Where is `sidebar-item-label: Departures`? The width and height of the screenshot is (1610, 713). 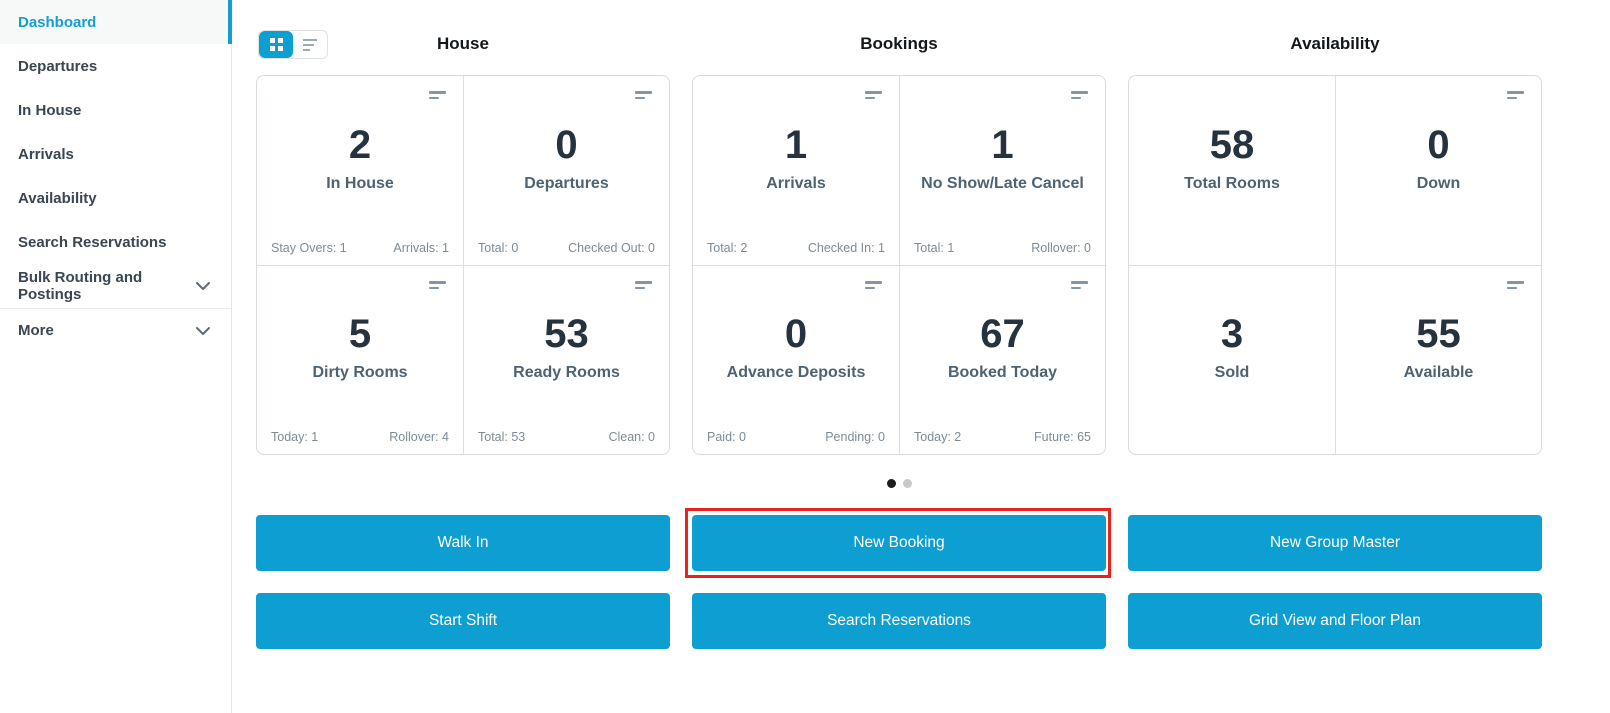 sidebar-item-label: Departures is located at coordinates (58, 66).